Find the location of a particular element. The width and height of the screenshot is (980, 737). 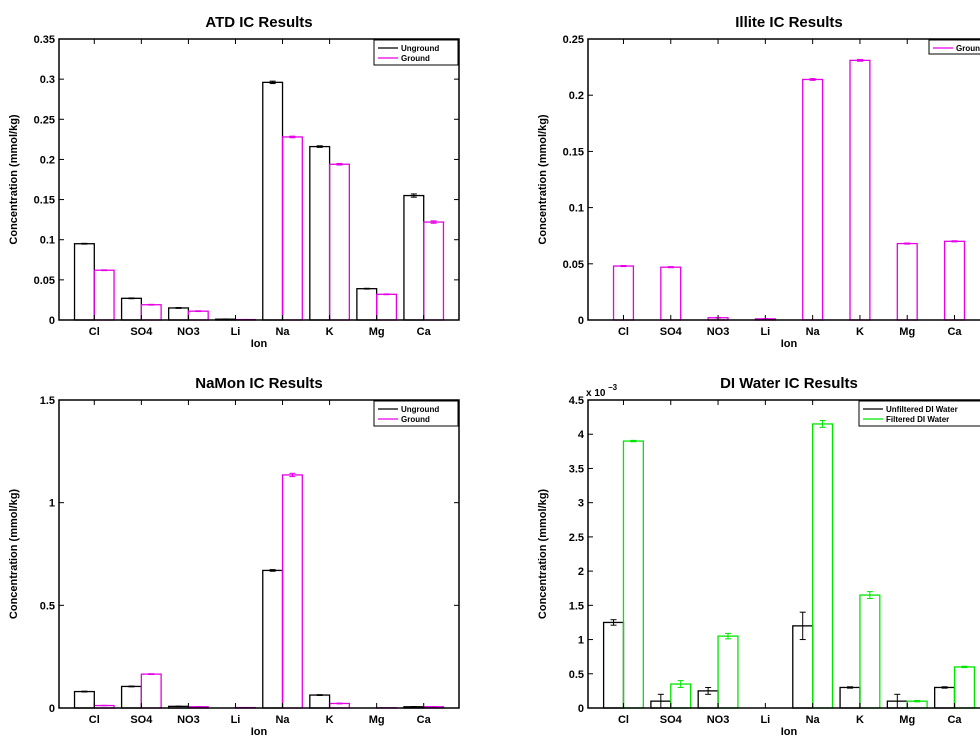

y-tick-label: 4.5 is located at coordinates (576, 401).